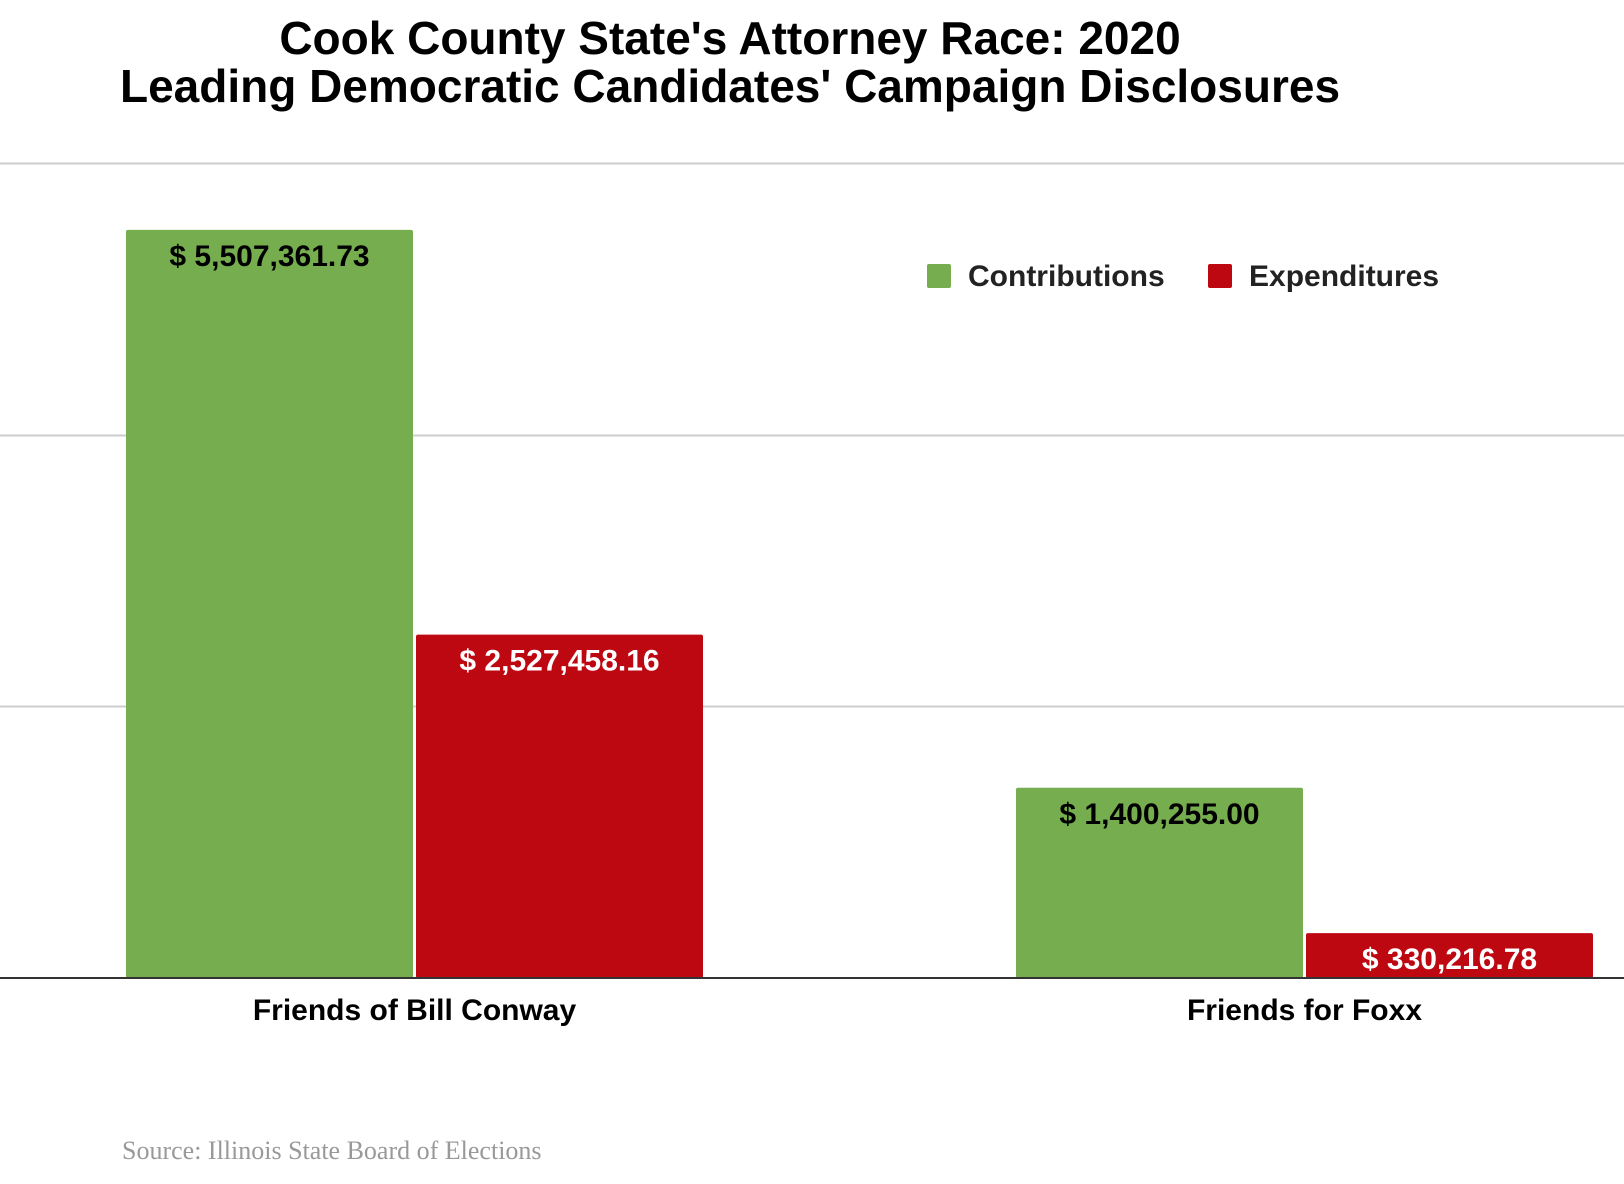  What do you see at coordinates (559, 661) in the screenshot?
I see `data-label-1-0: $ 2,527,458.16` at bounding box center [559, 661].